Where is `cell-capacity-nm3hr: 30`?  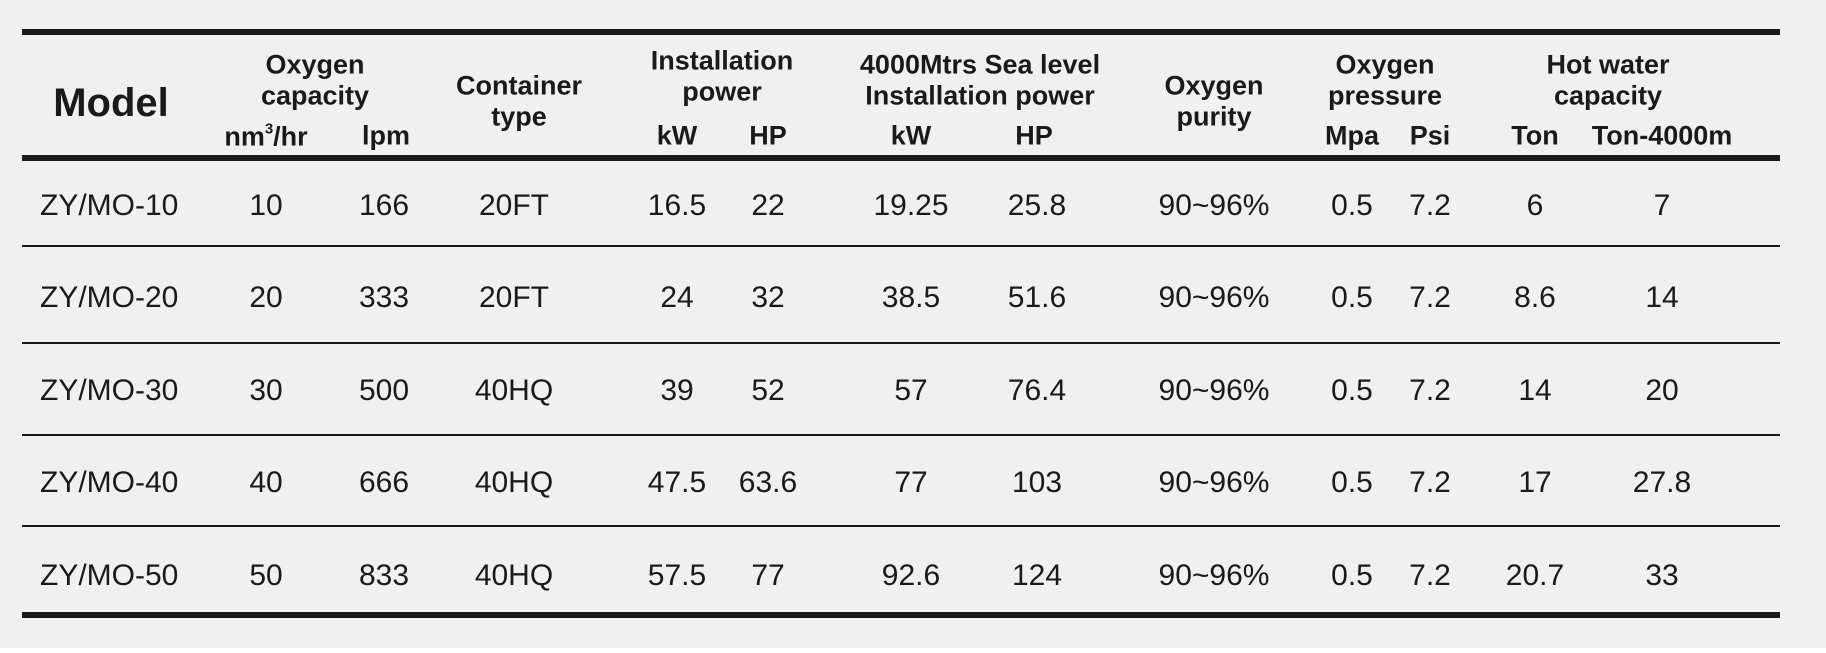 cell-capacity-nm3hr: 30 is located at coordinates (266, 390).